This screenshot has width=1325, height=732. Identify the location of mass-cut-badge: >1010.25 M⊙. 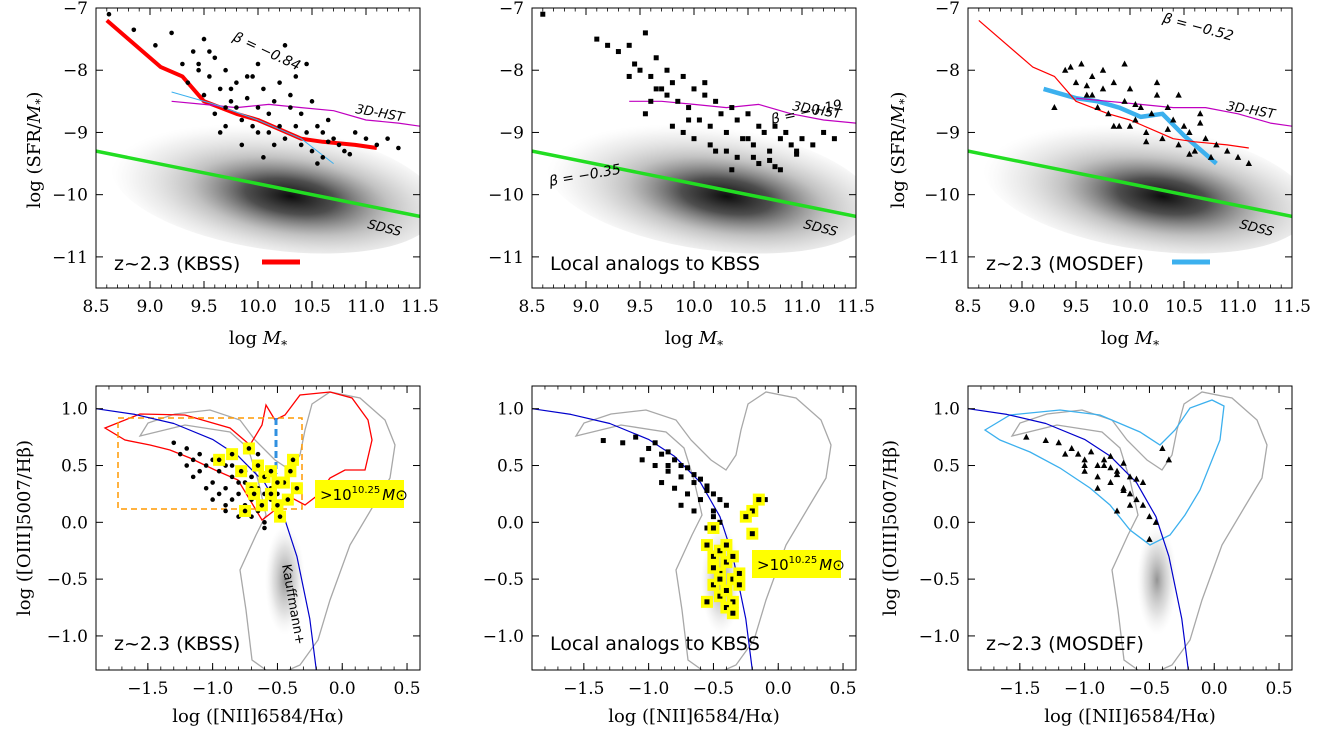
(798, 564).